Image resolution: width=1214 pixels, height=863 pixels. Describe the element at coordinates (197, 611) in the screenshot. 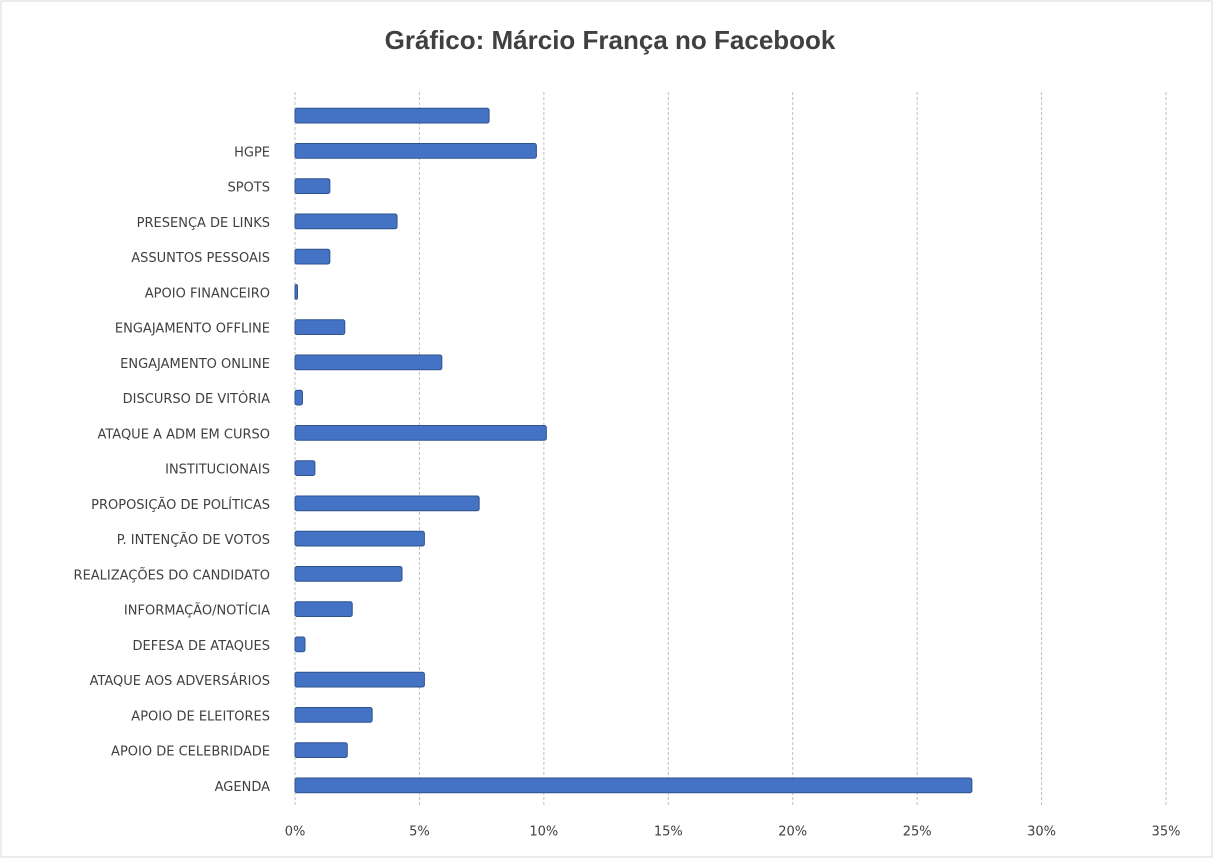

I see `y-tick-label: INFORMAÇÃO/NOTÍCIA` at that location.